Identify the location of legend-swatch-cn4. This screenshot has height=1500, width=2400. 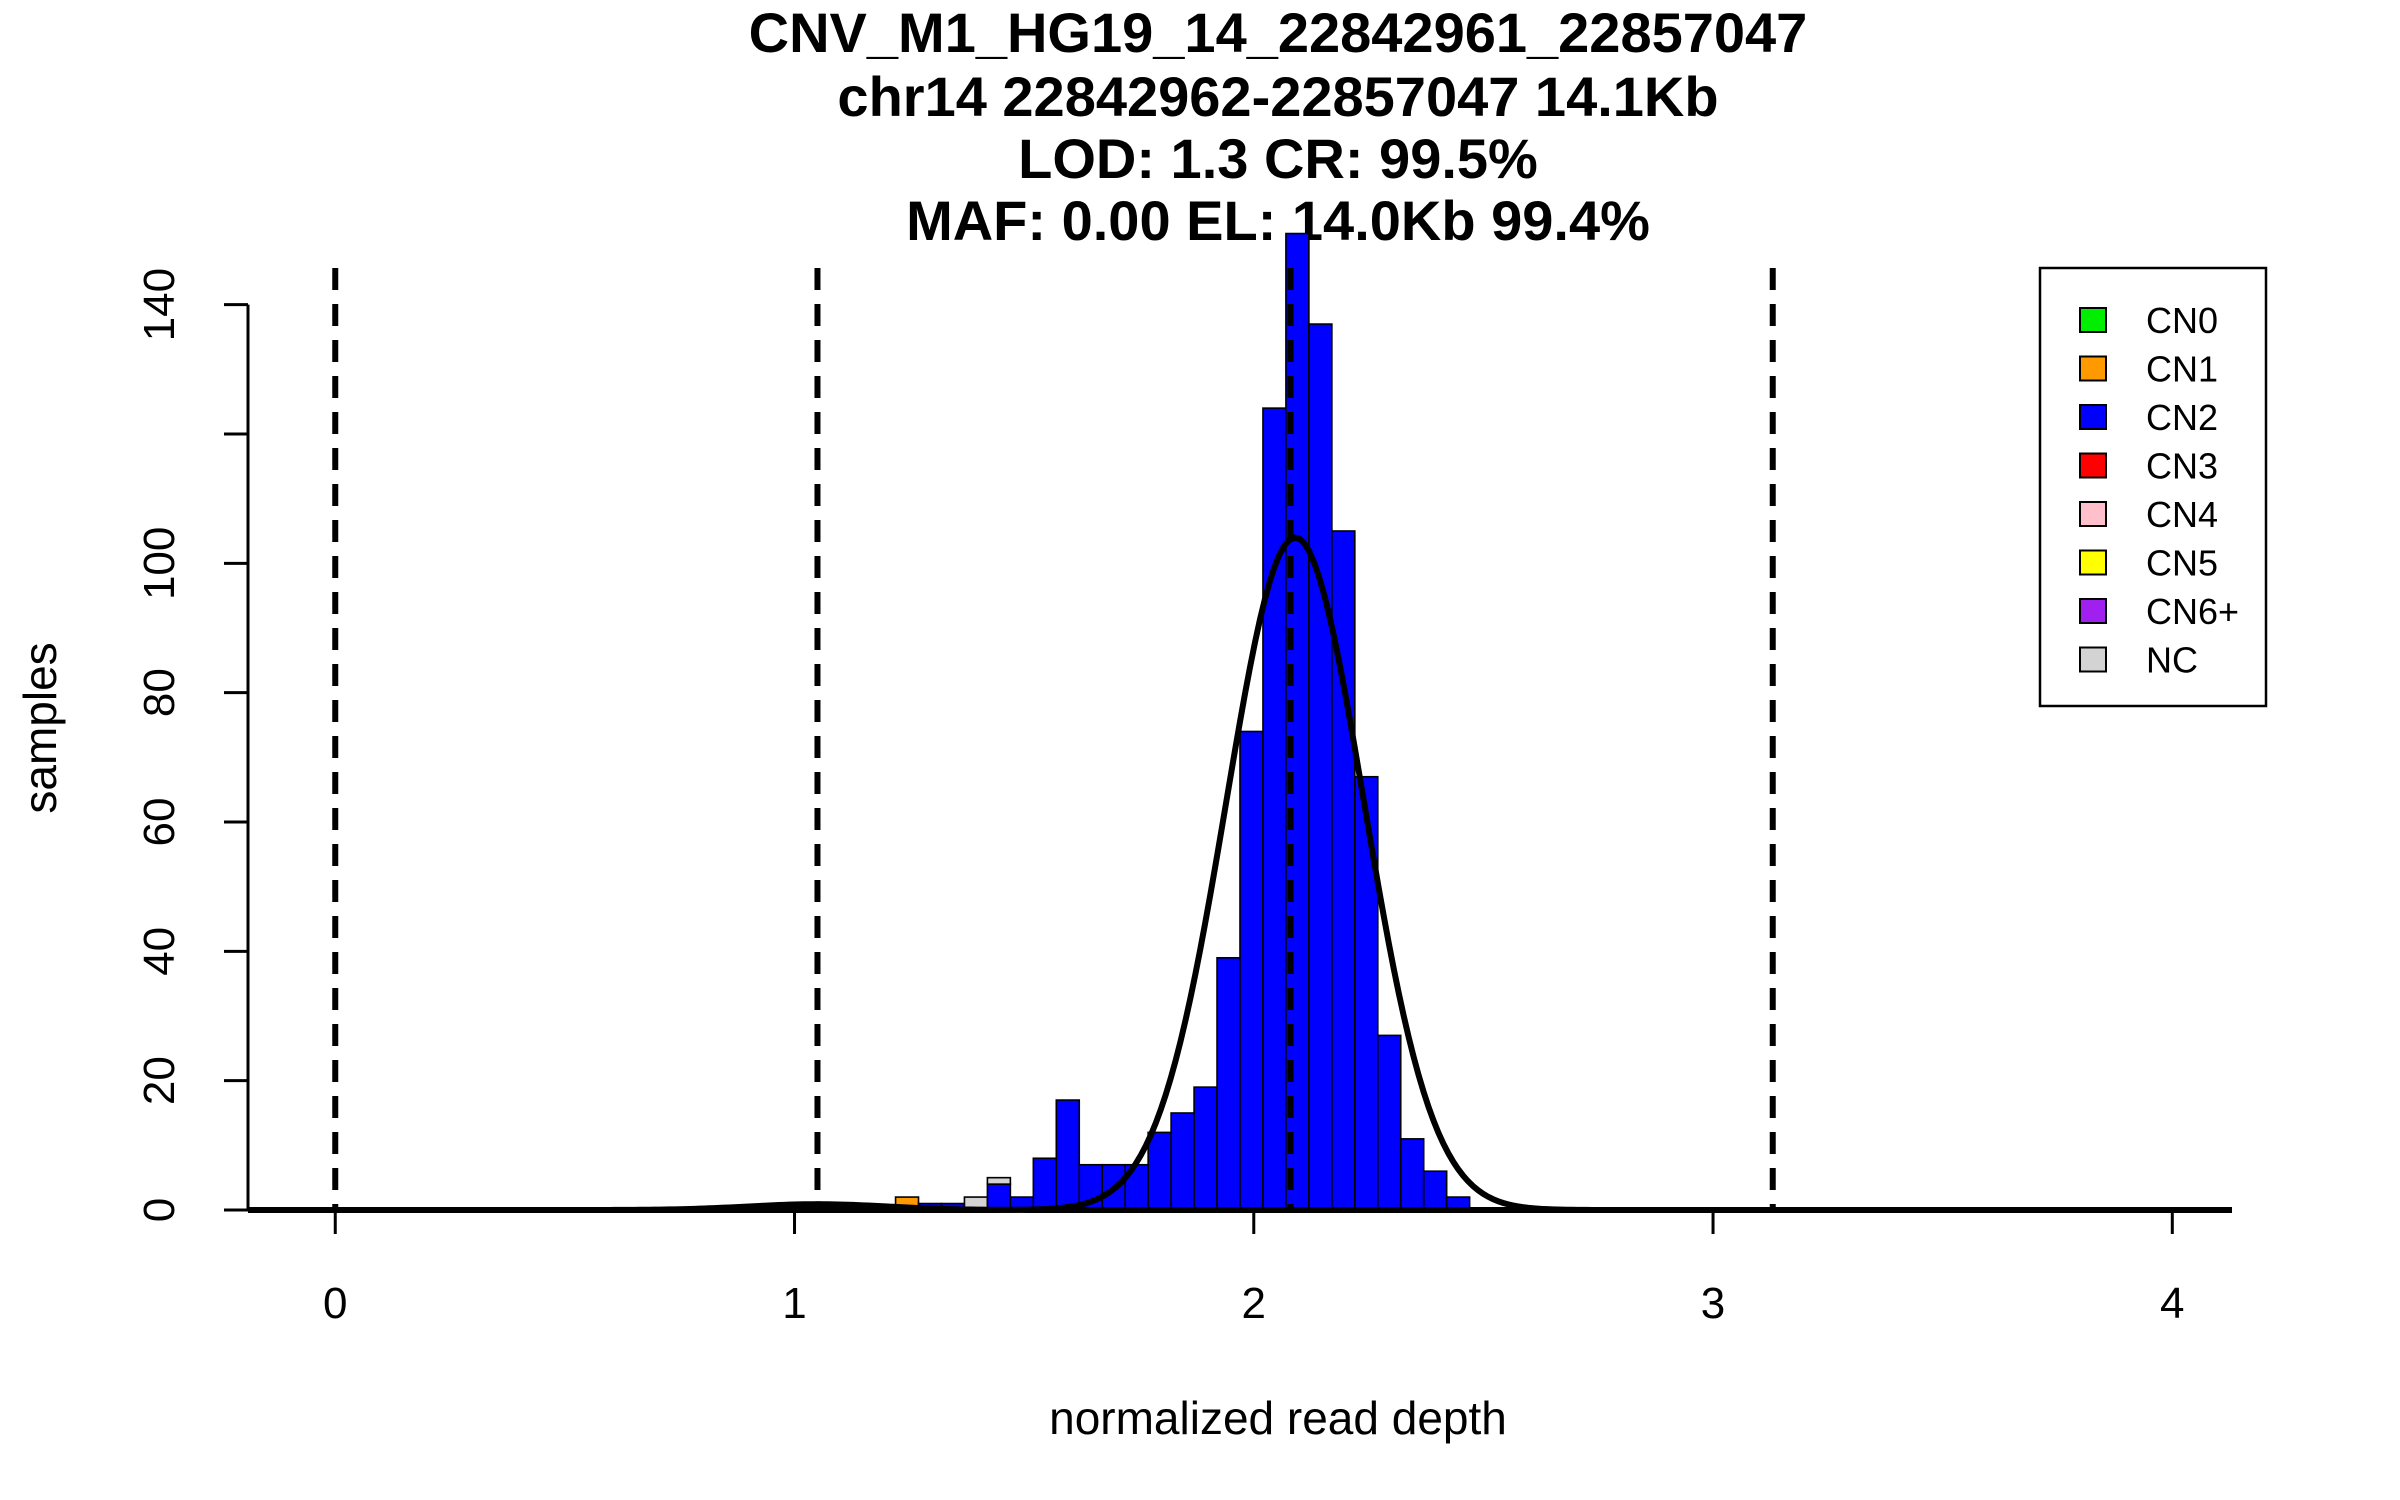
(2093, 514).